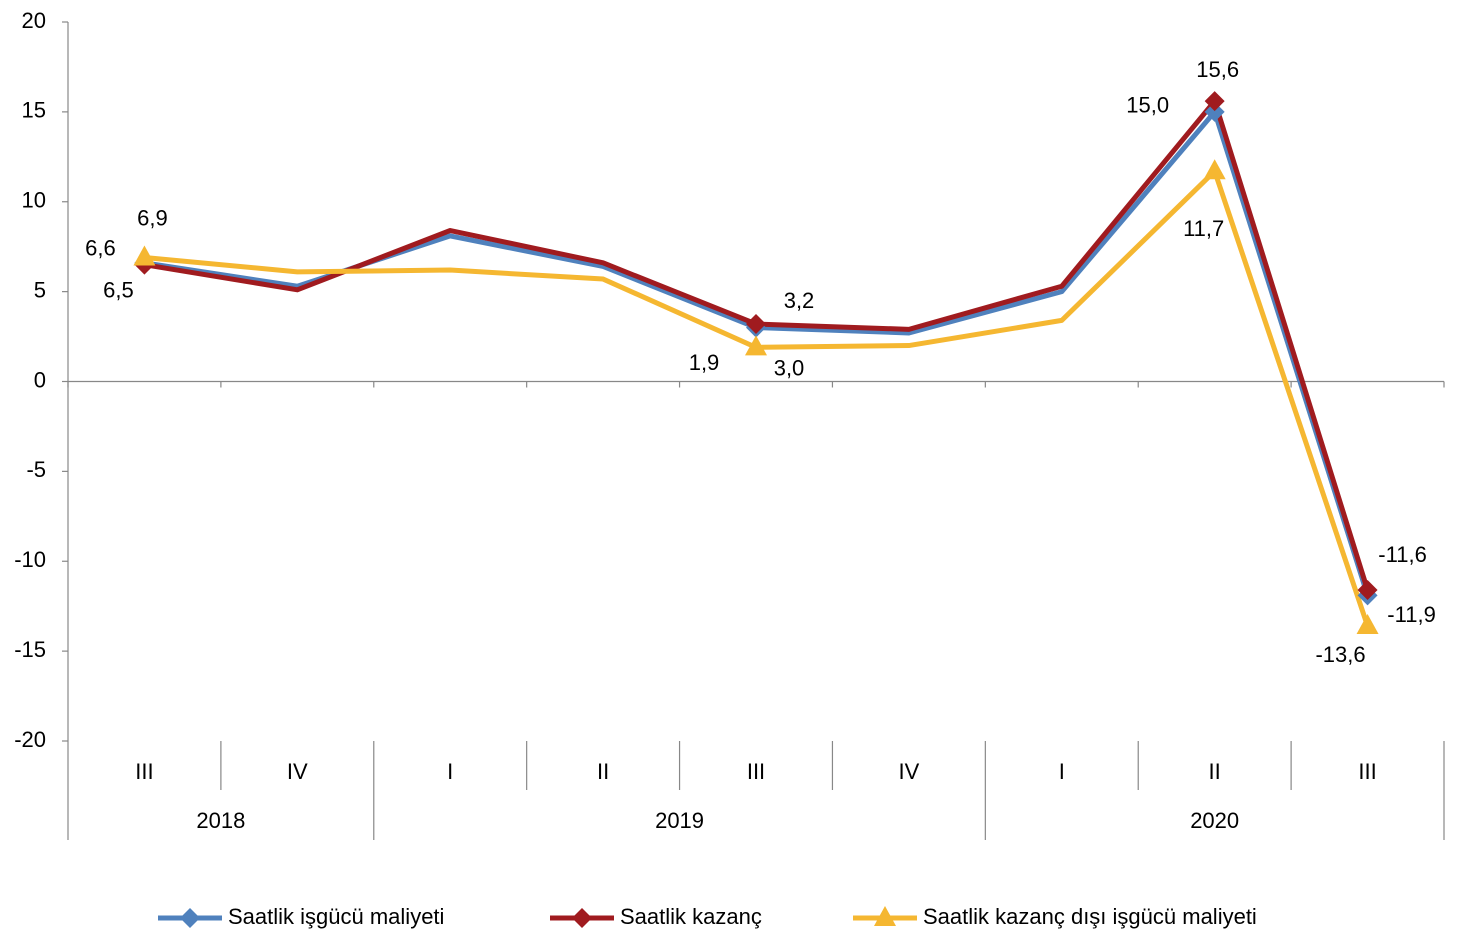 This screenshot has height=944, width=1461. I want to click on data-label: 6,6, so click(100, 248).